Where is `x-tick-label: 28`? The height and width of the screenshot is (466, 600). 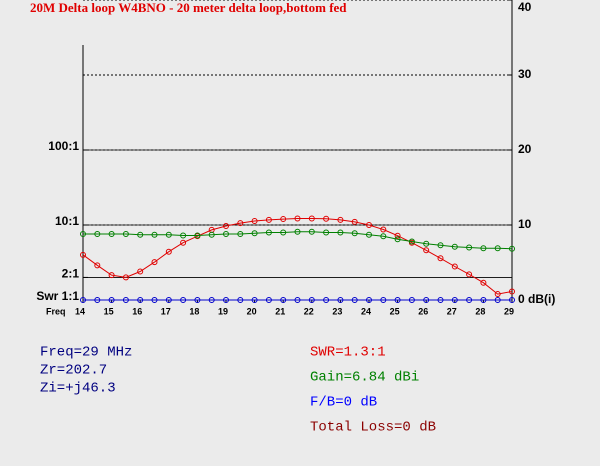
x-tick-label: 28 is located at coordinates (480, 311).